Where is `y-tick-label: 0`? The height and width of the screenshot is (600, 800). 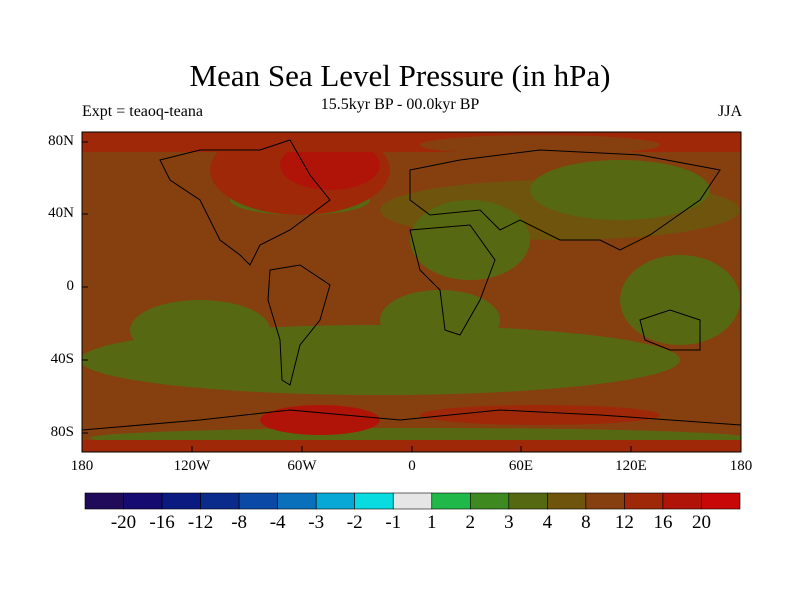
y-tick-label: 0 is located at coordinates (70, 286).